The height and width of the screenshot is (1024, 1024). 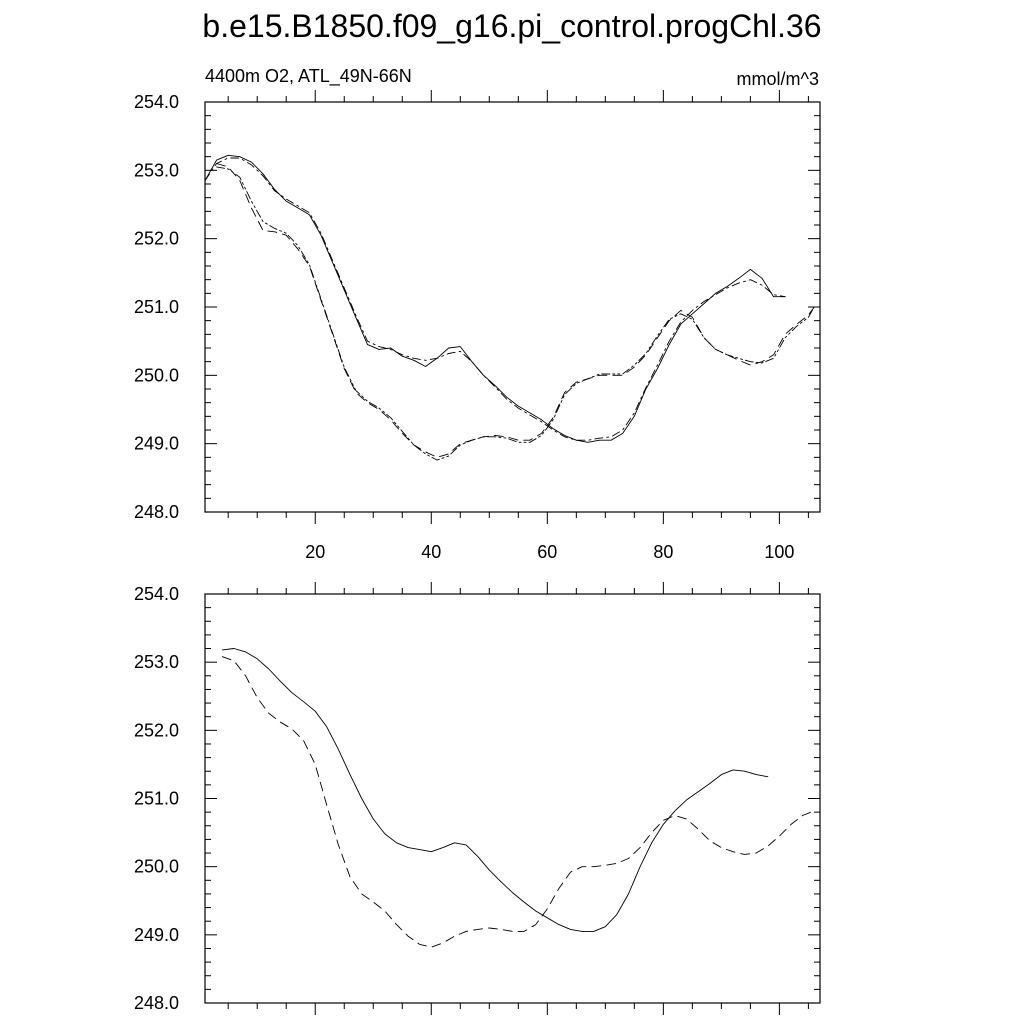 I want to click on x-tick-label: 100, so click(x=779, y=552).